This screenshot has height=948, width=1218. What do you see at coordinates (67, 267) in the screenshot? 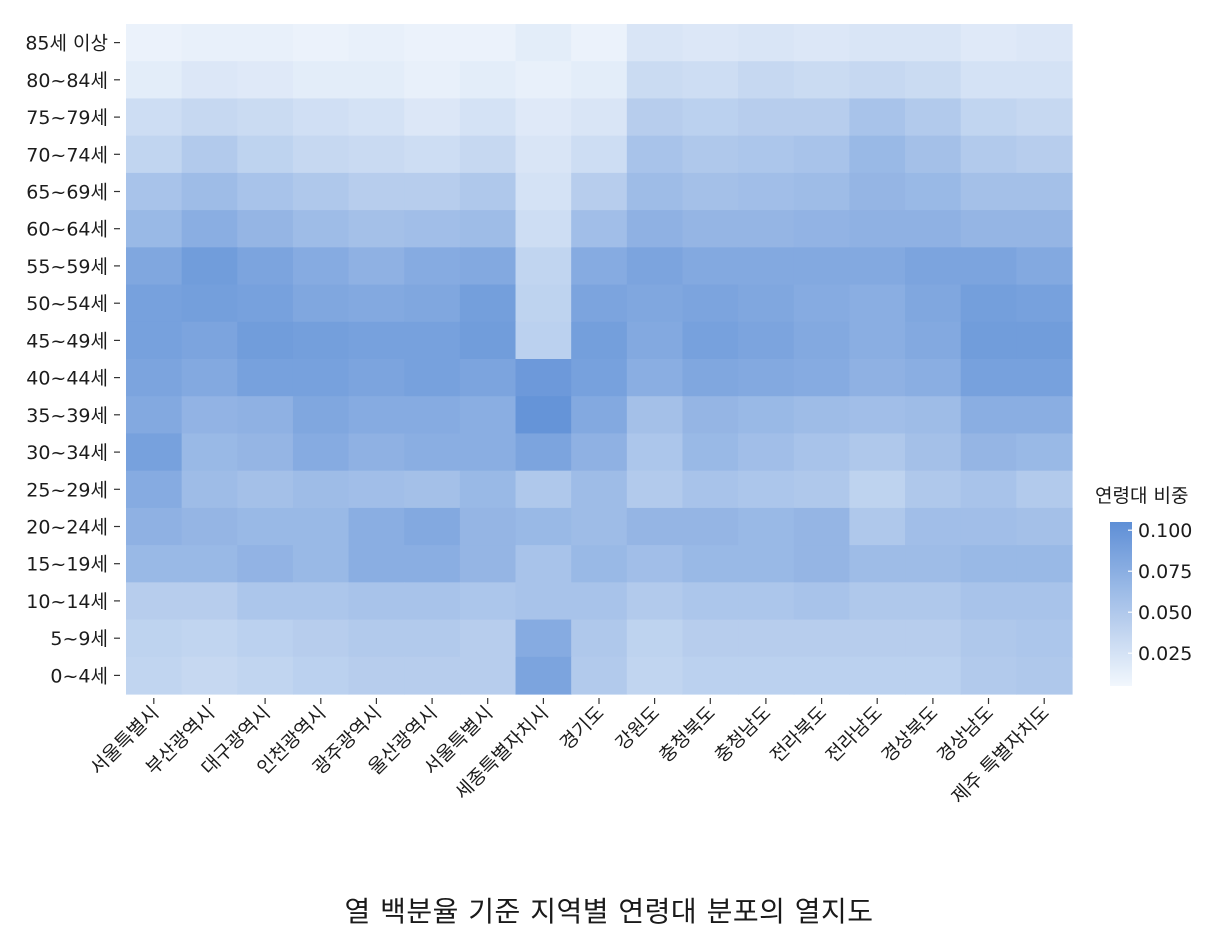
I see `y-tick-label: 55~59세` at bounding box center [67, 267].